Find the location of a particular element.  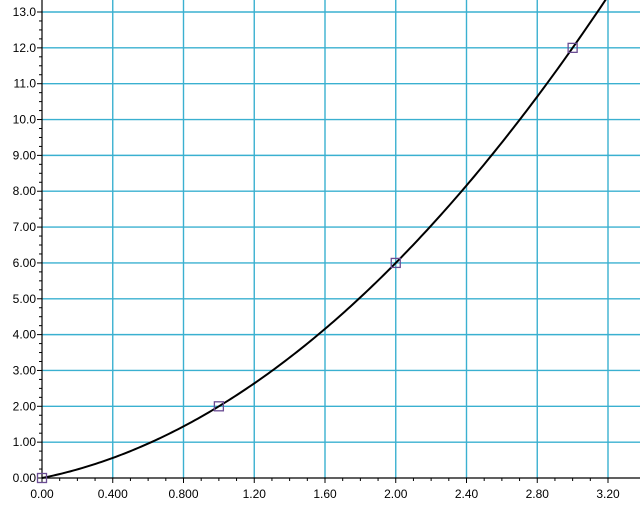

x-tick-label: 0.00 is located at coordinates (42, 494).